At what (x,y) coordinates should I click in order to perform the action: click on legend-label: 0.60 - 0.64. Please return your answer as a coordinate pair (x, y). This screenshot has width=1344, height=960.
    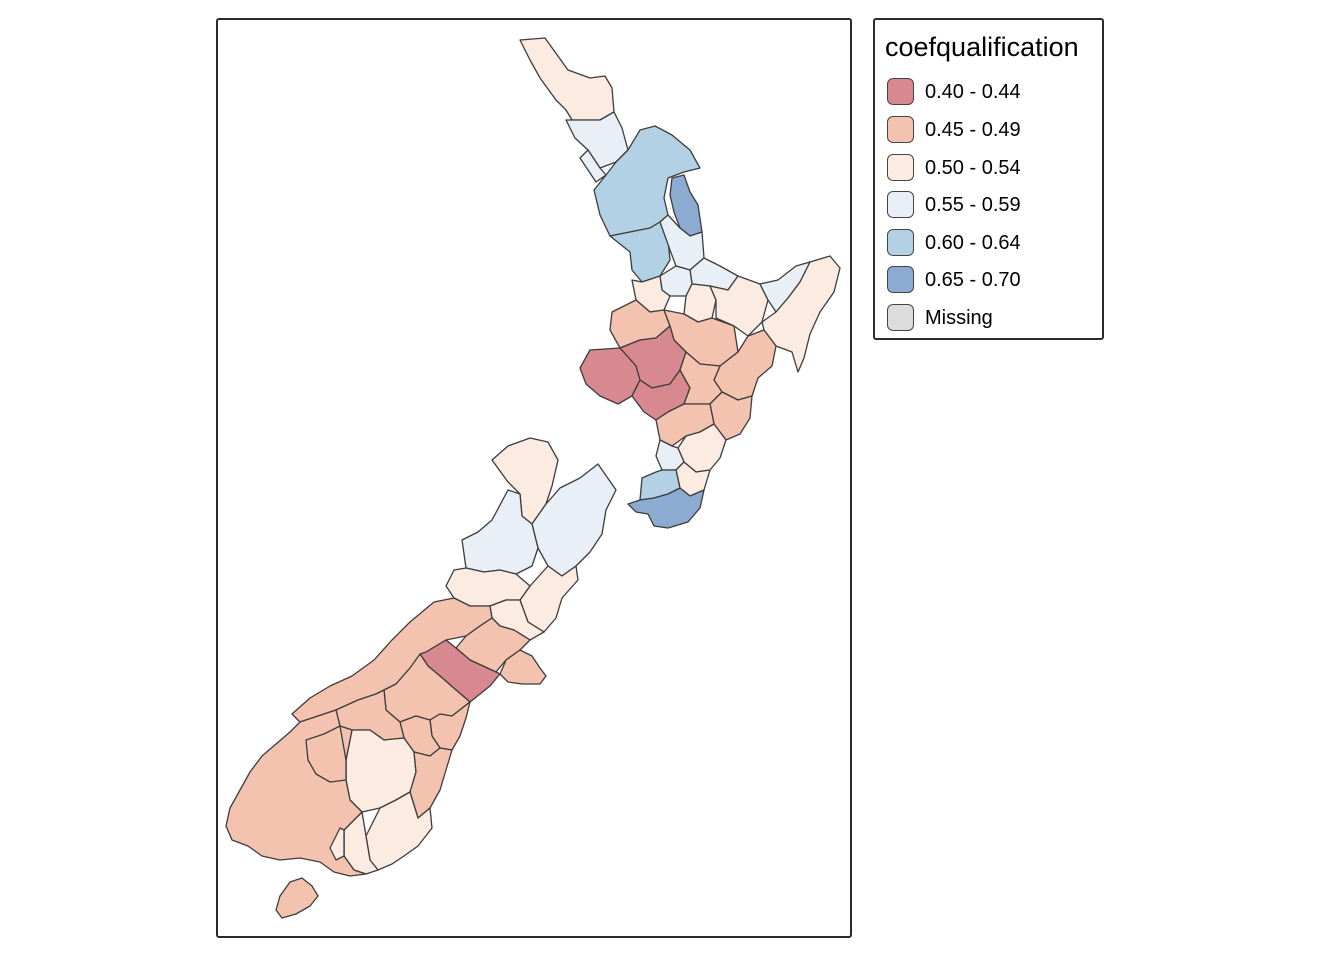
    Looking at the image, I should click on (973, 243).